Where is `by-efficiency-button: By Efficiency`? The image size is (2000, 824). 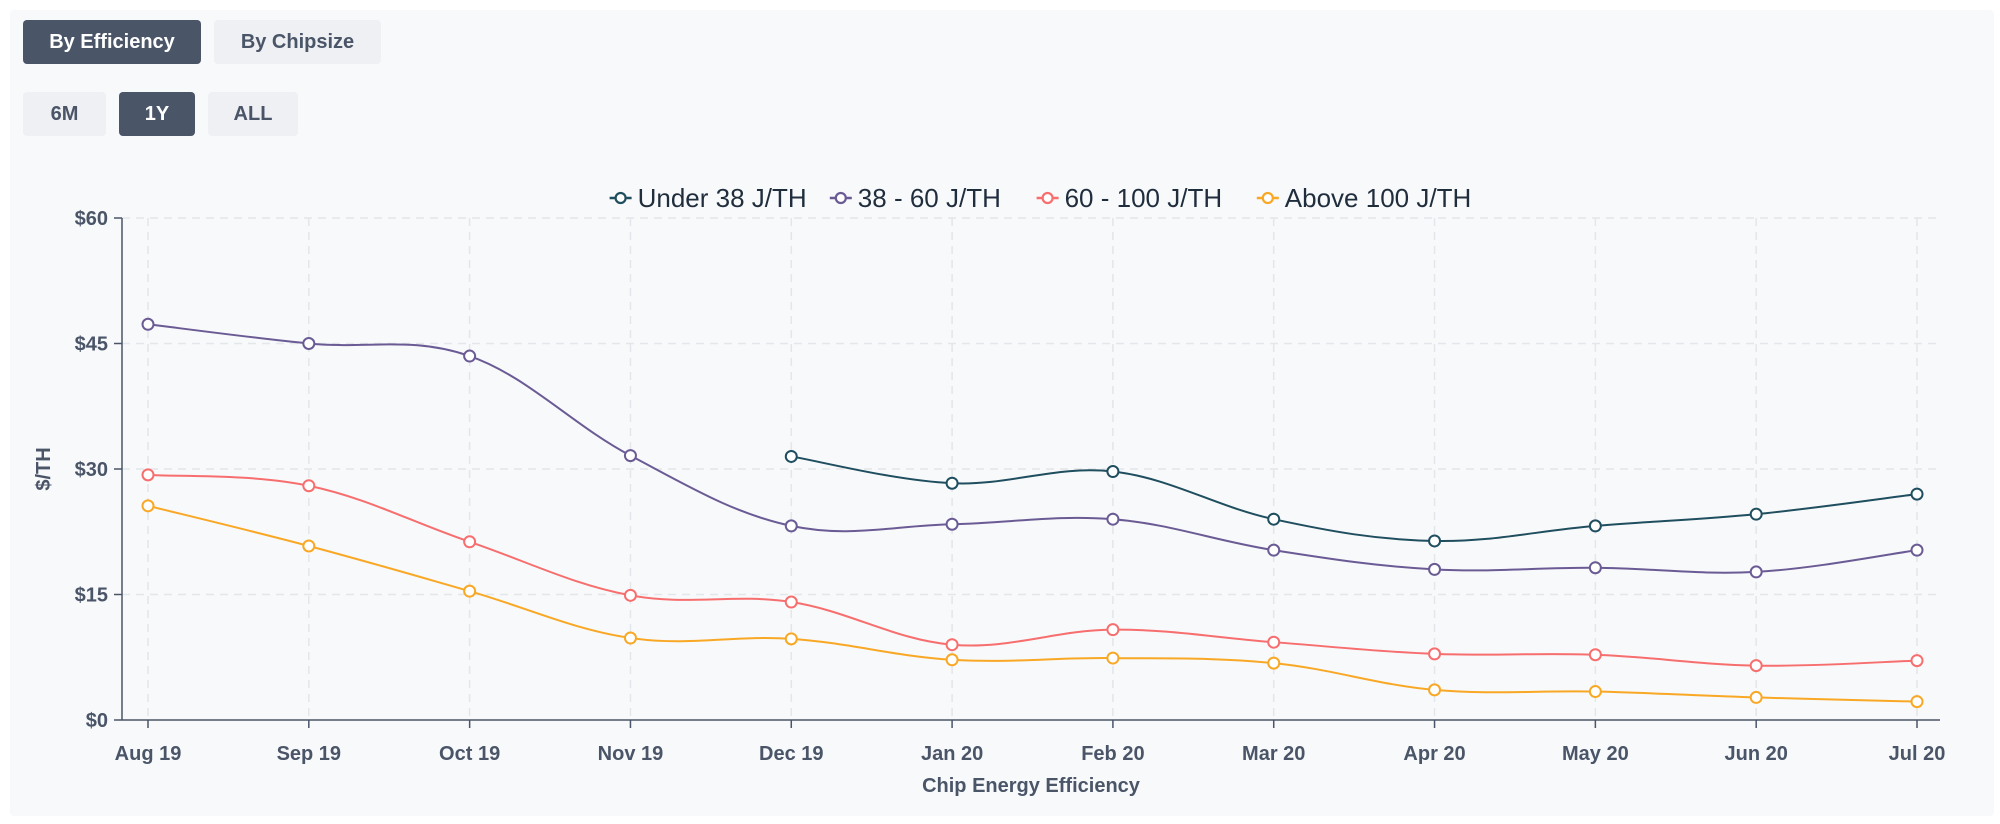
by-efficiency-button: By Efficiency is located at coordinates (112, 42).